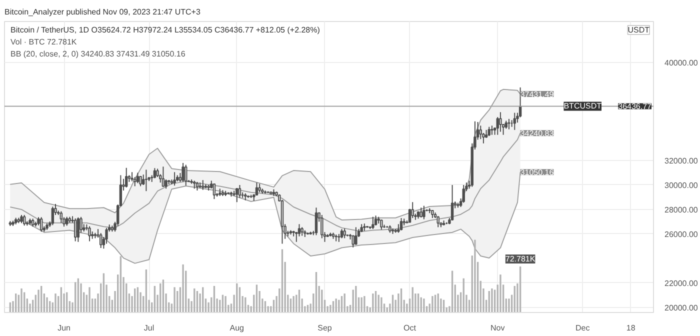  What do you see at coordinates (681, 63) in the screenshot?
I see `y-tick-label: 40000.00` at bounding box center [681, 63].